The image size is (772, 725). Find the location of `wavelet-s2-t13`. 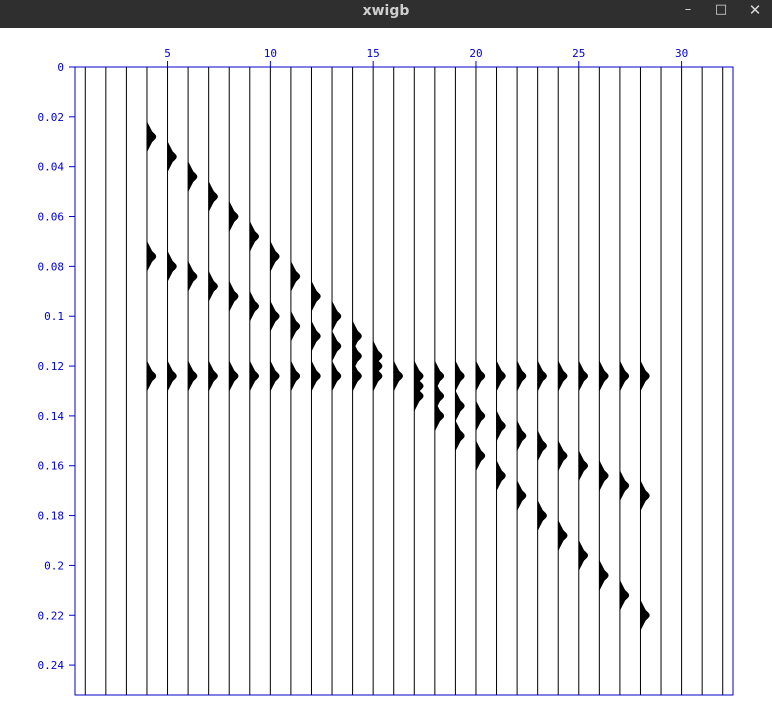

wavelet-s2-t13 is located at coordinates (336, 346).